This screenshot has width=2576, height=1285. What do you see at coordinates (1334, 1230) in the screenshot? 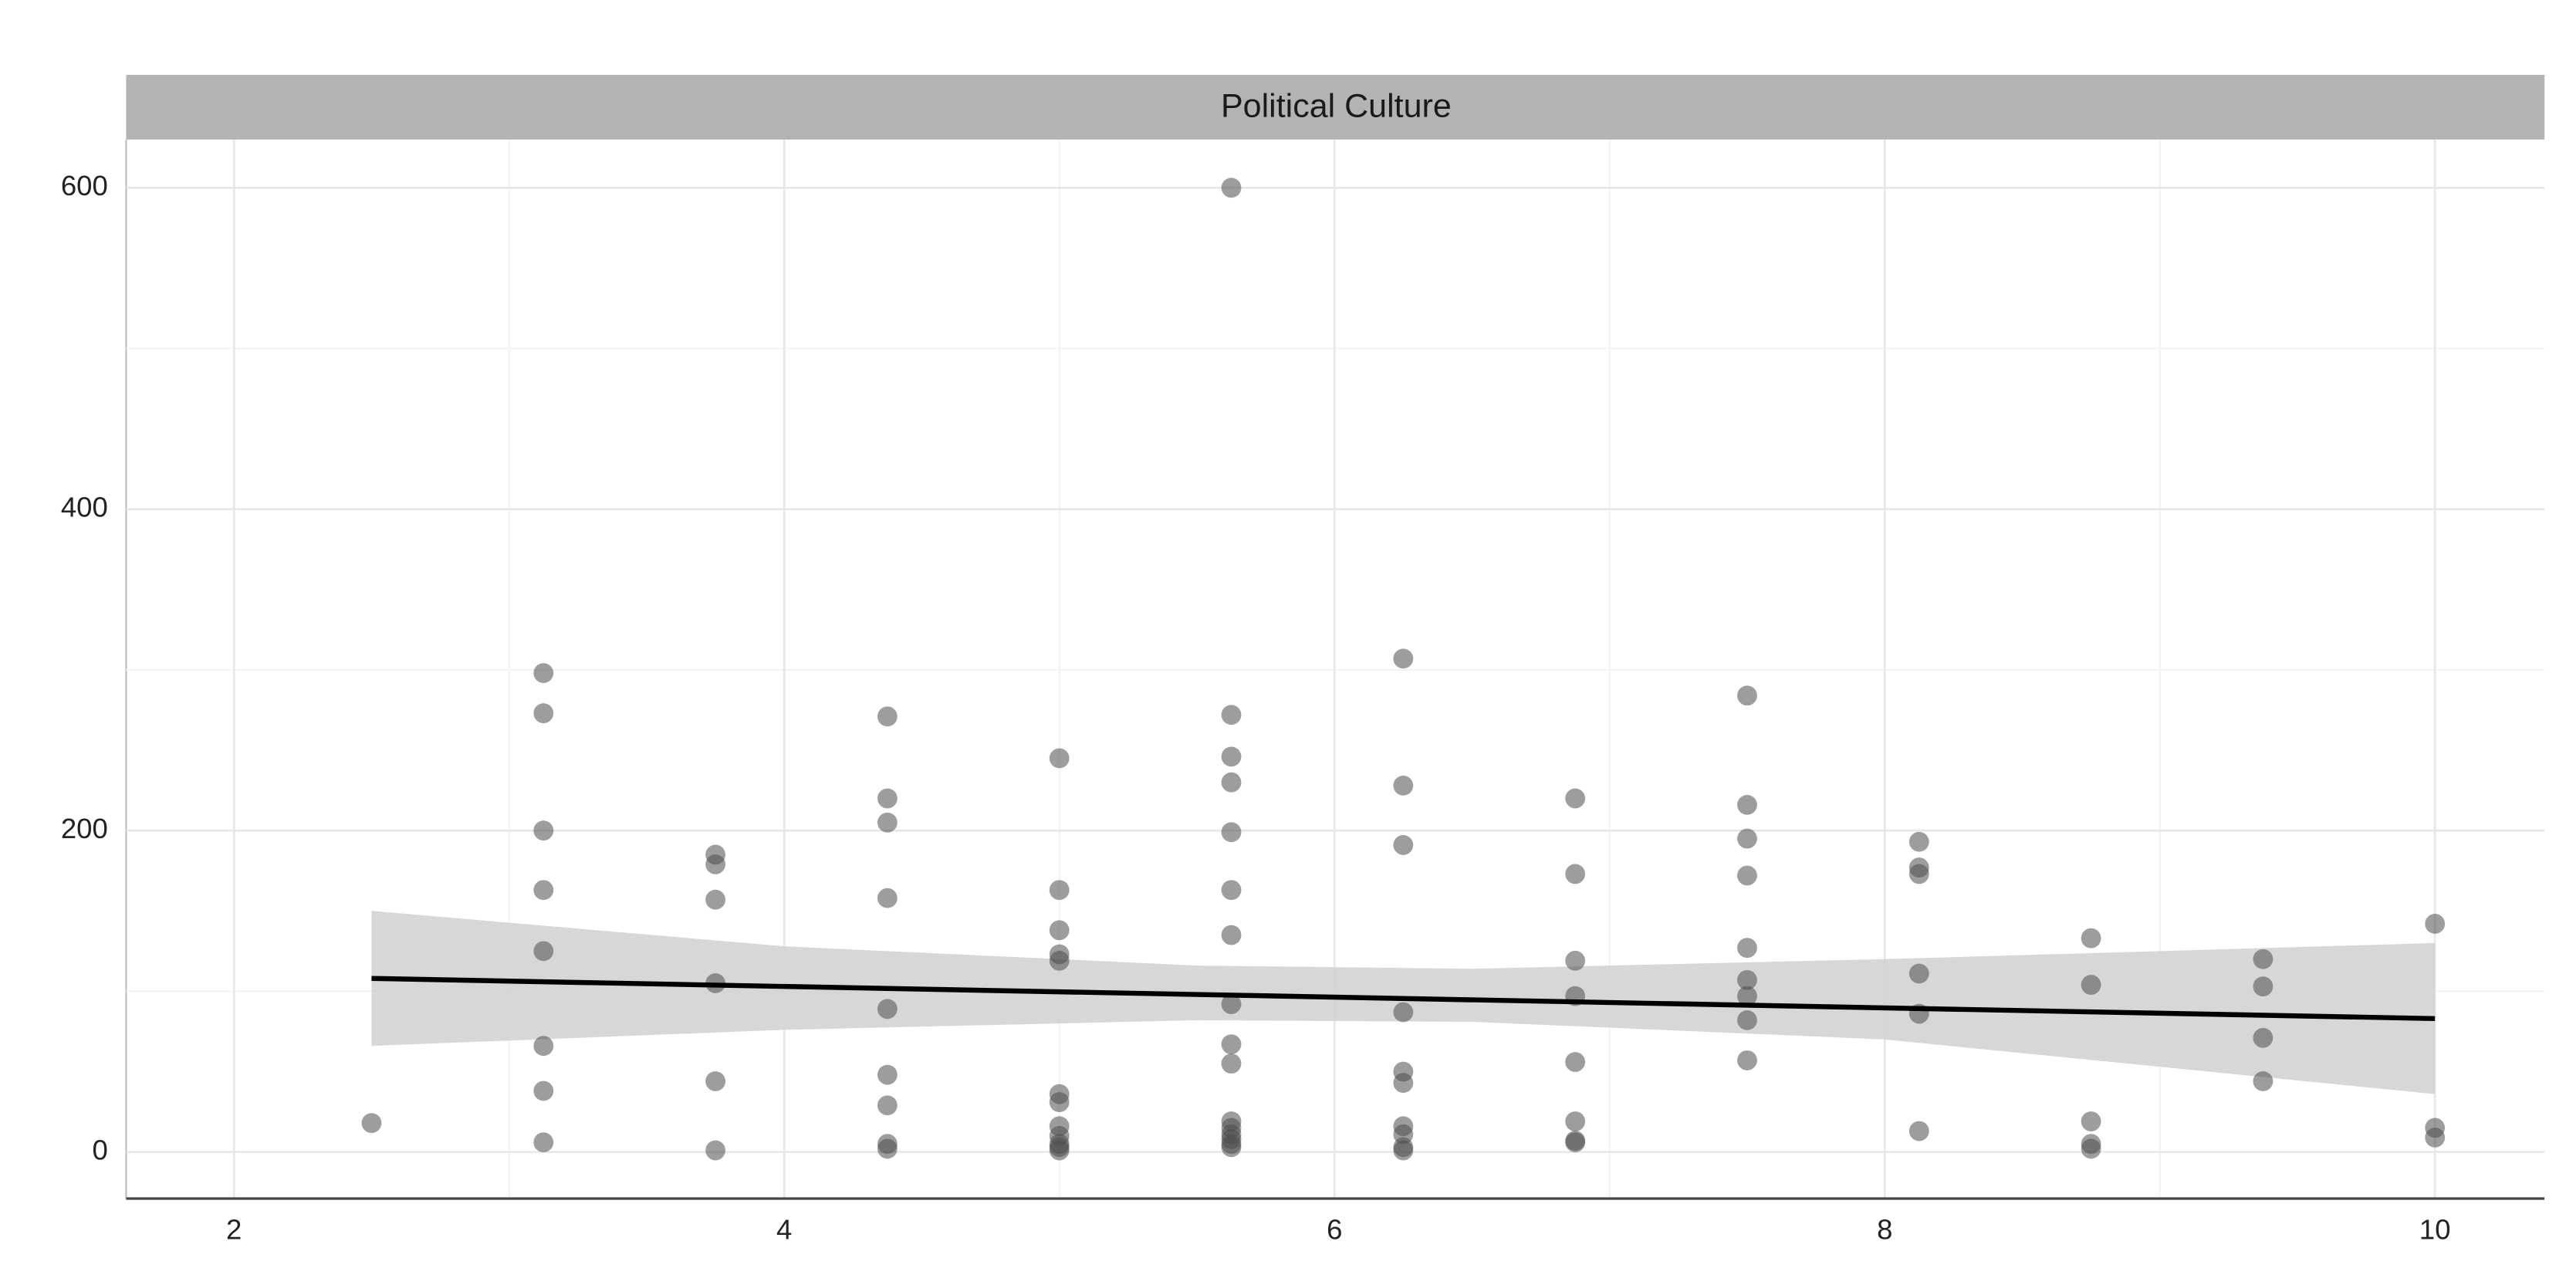
I see `x-tick-label: 6` at bounding box center [1334, 1230].